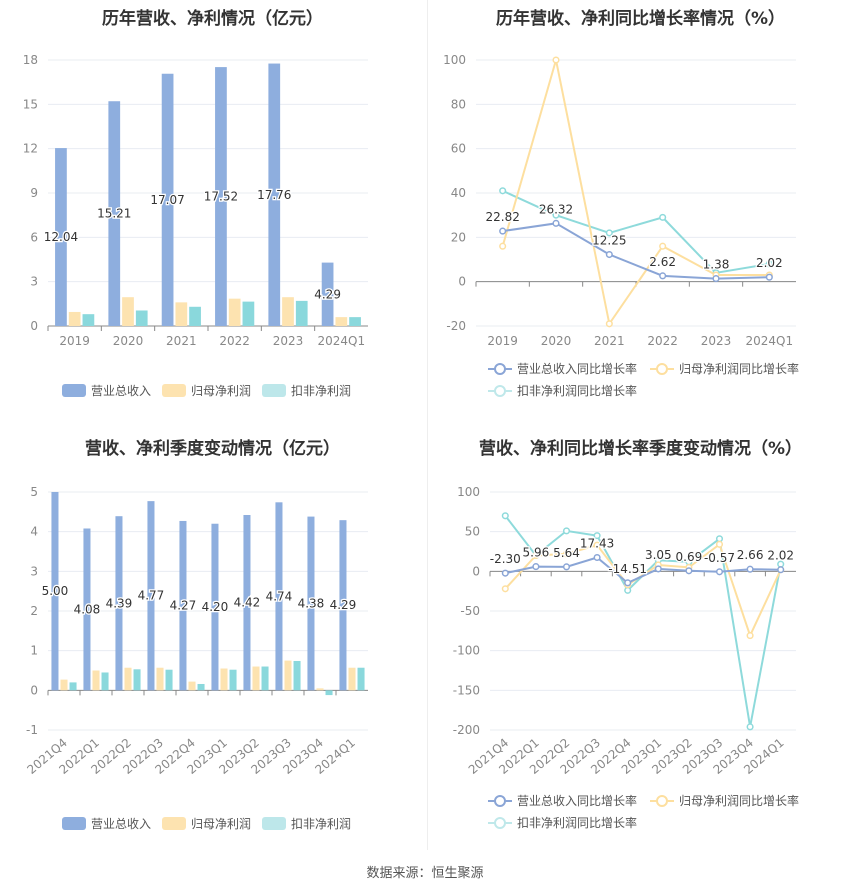  What do you see at coordinates (121, 391) in the screenshot?
I see `legend-label: 营业总收入` at bounding box center [121, 391].